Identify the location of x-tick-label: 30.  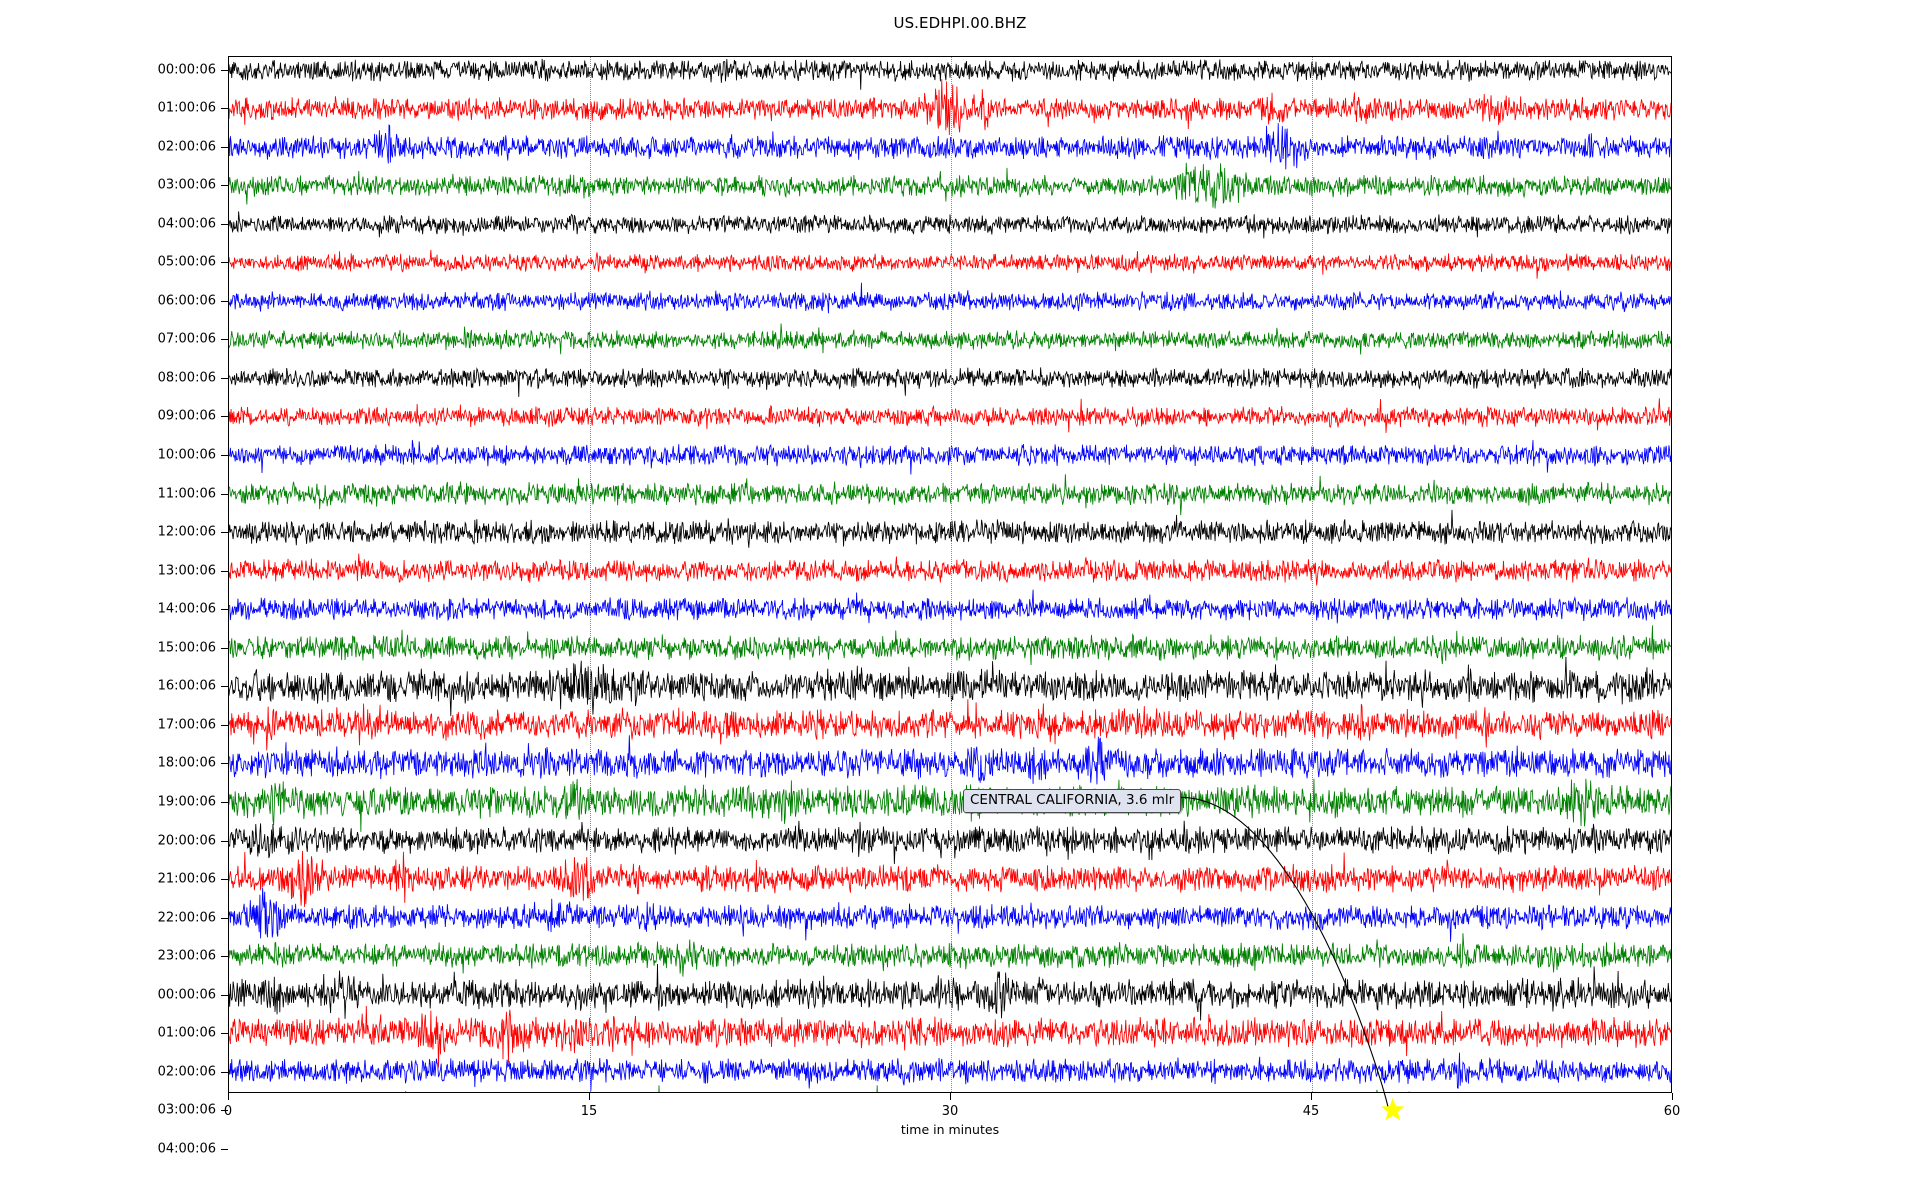
(950, 1111).